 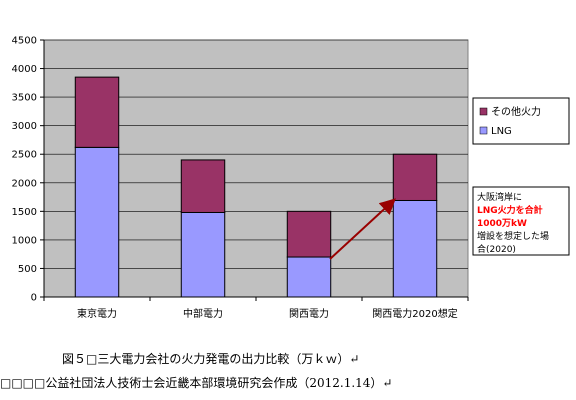 I want to click on y-tick-label: 4500, so click(x=24, y=41).